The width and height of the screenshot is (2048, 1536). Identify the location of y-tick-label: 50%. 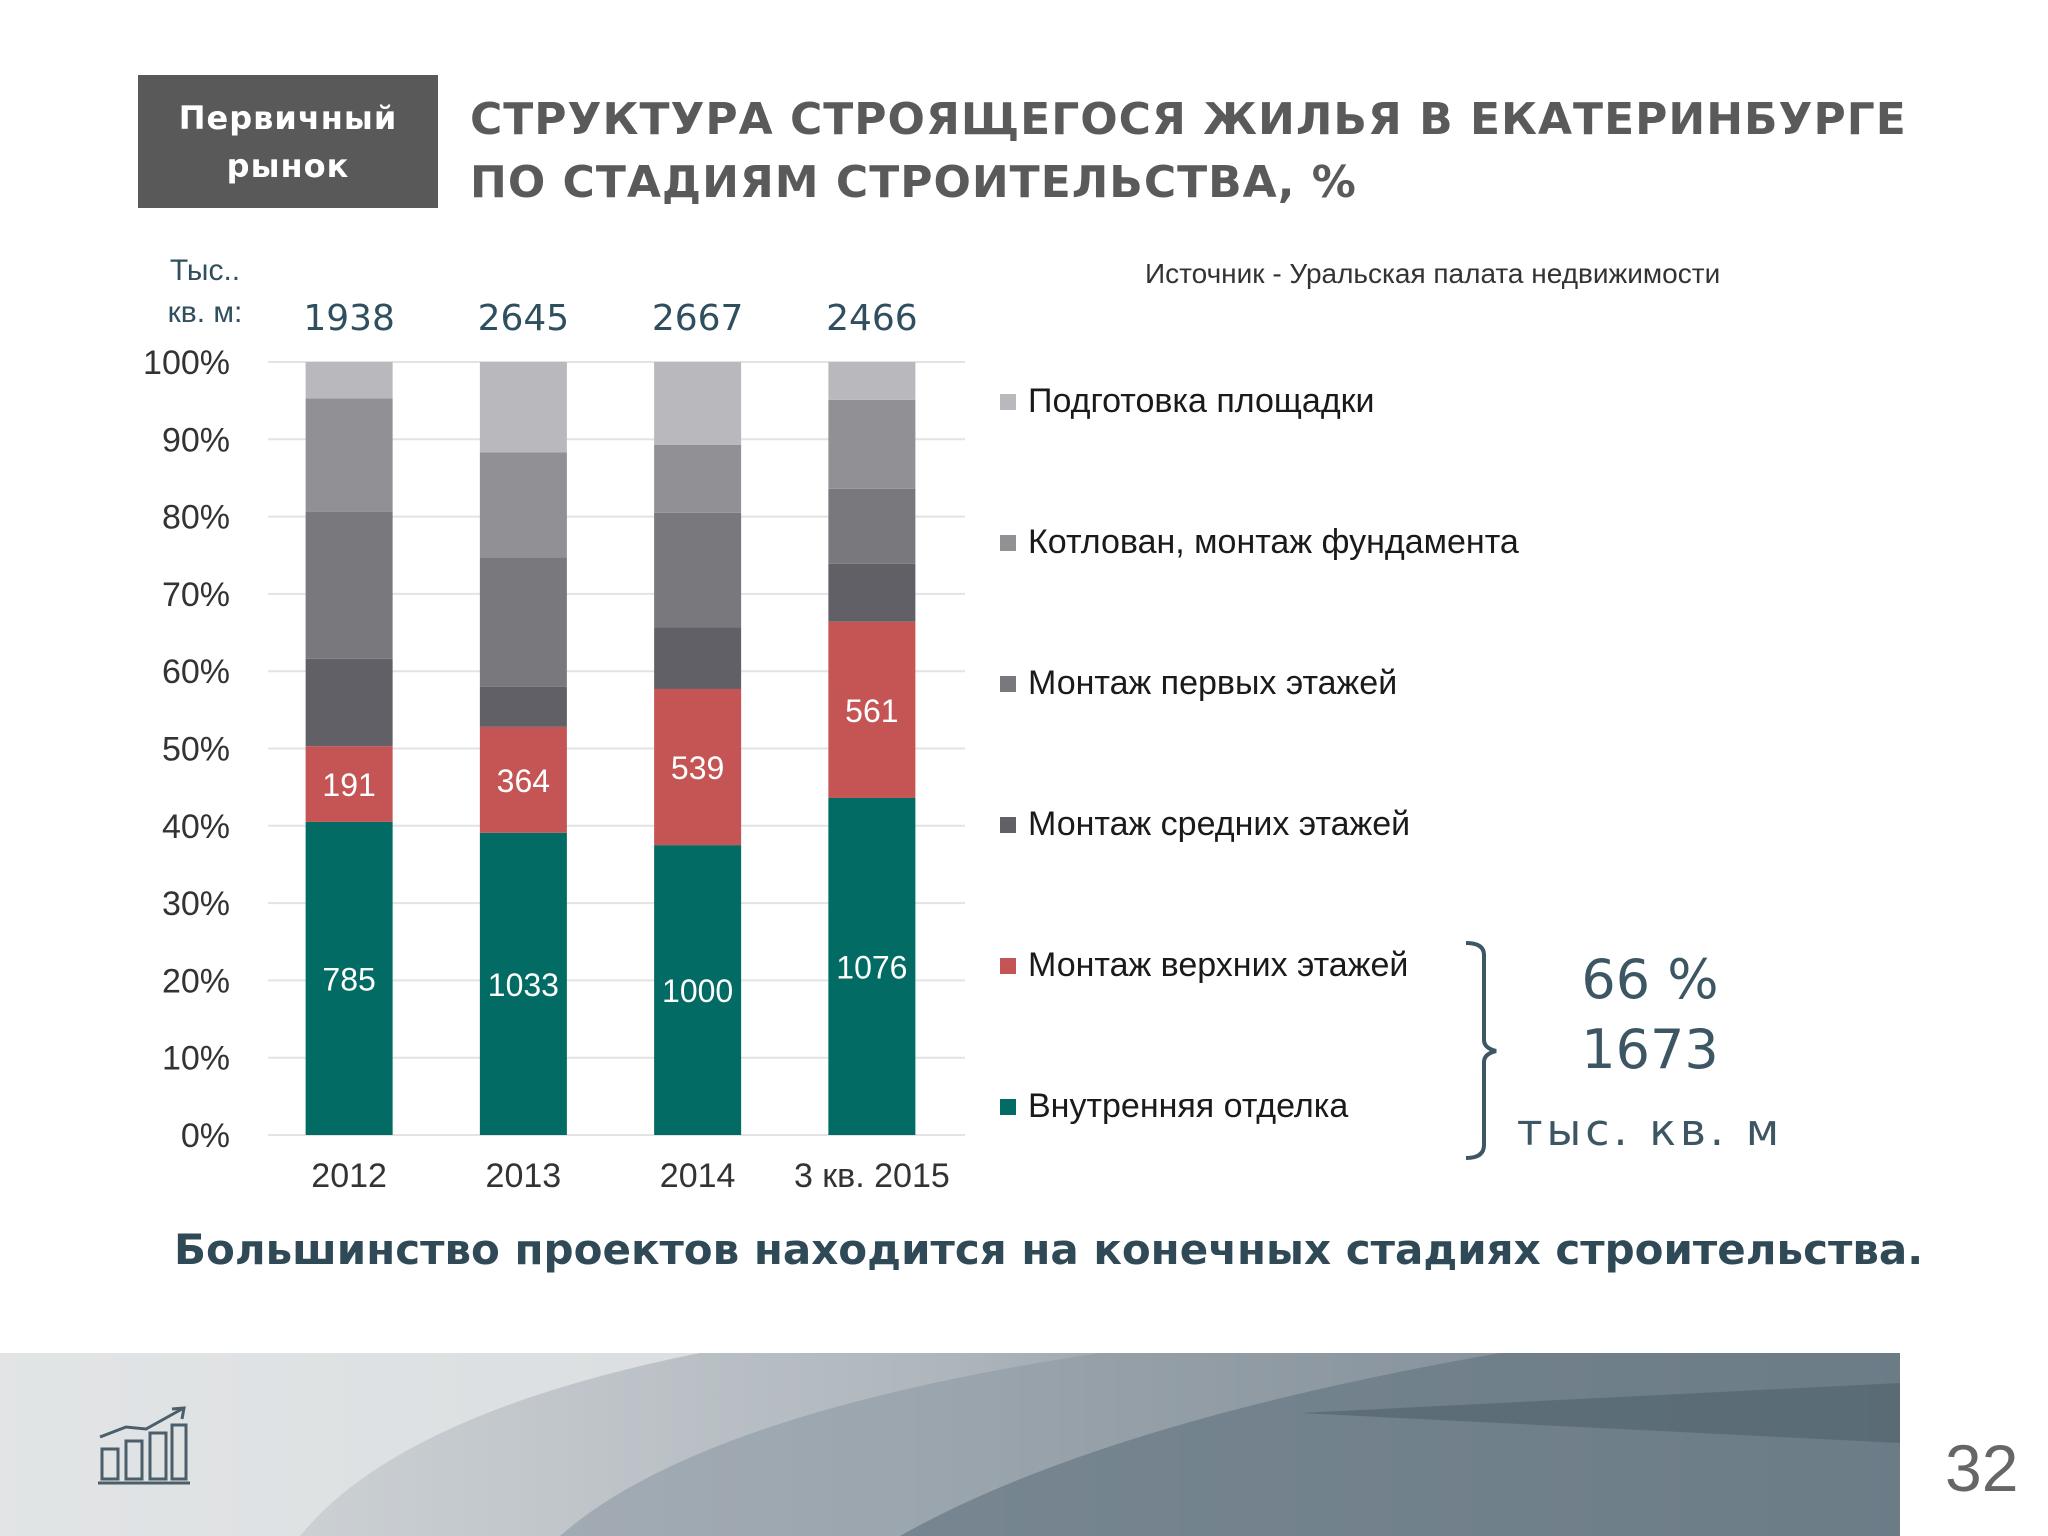
(196, 750).